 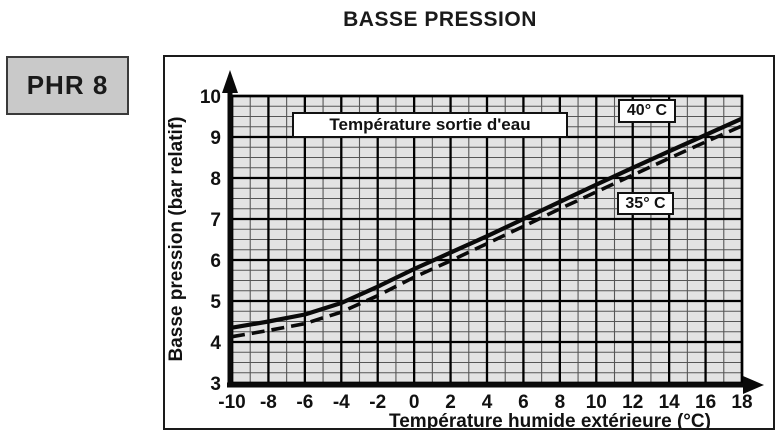 What do you see at coordinates (560, 402) in the screenshot?
I see `x-tick-label: 8` at bounding box center [560, 402].